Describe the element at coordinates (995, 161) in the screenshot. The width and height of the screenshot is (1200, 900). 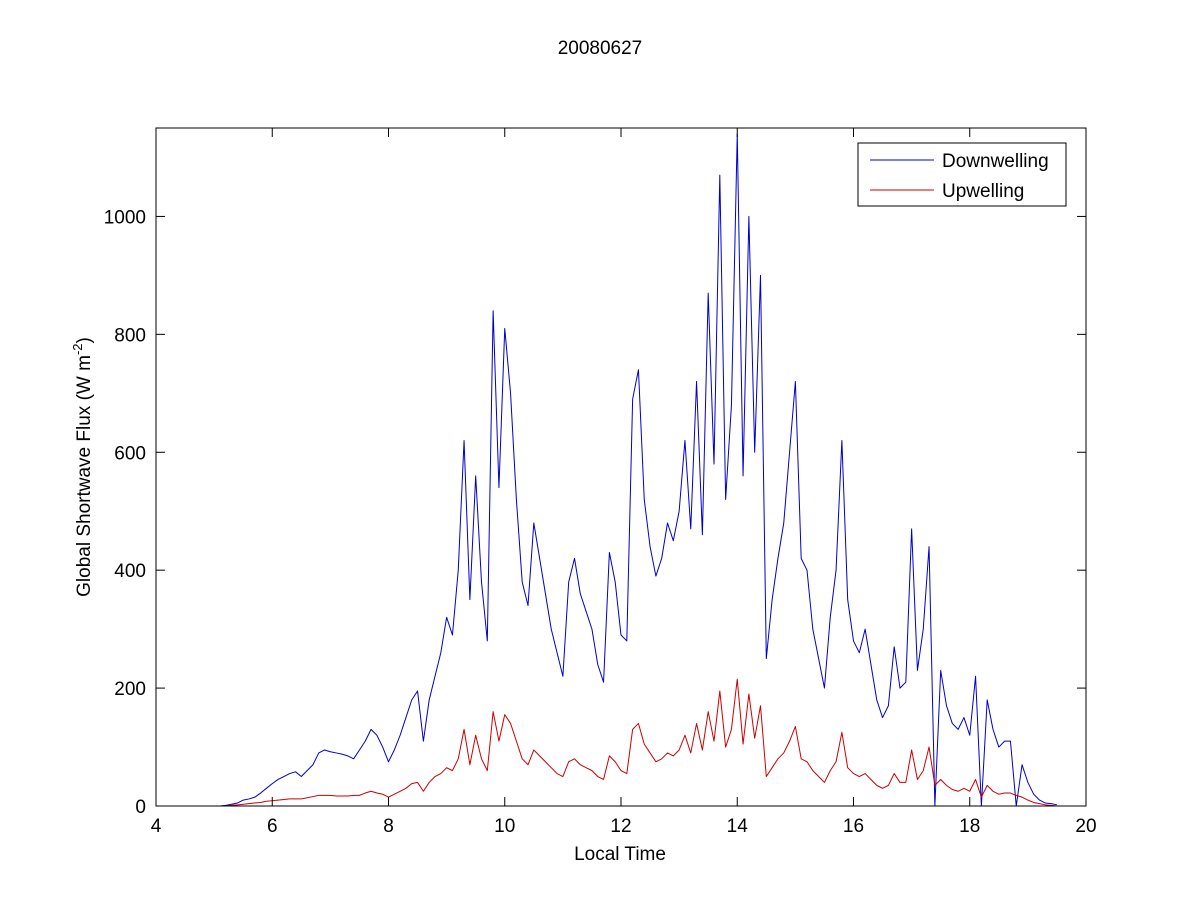
I see `legend-label: Downwelling` at that location.